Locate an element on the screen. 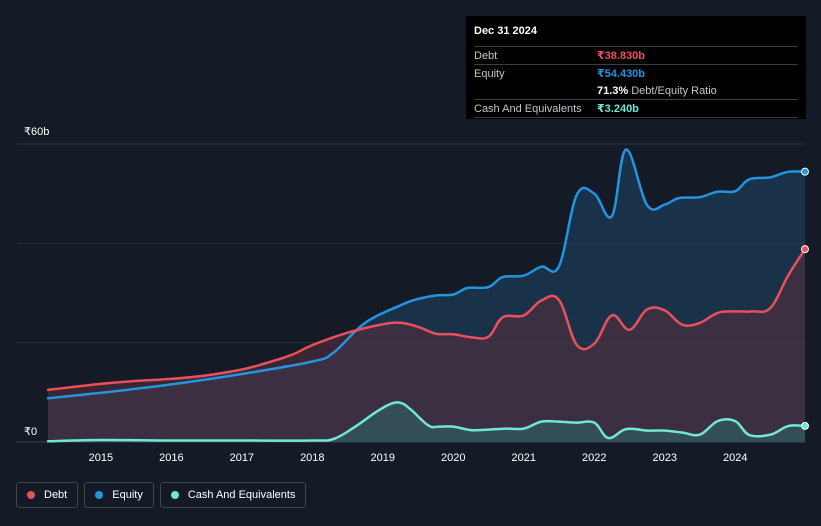 The image size is (821, 526). tooltip-row-debt: Debt ₹38.830b is located at coordinates (636, 55).